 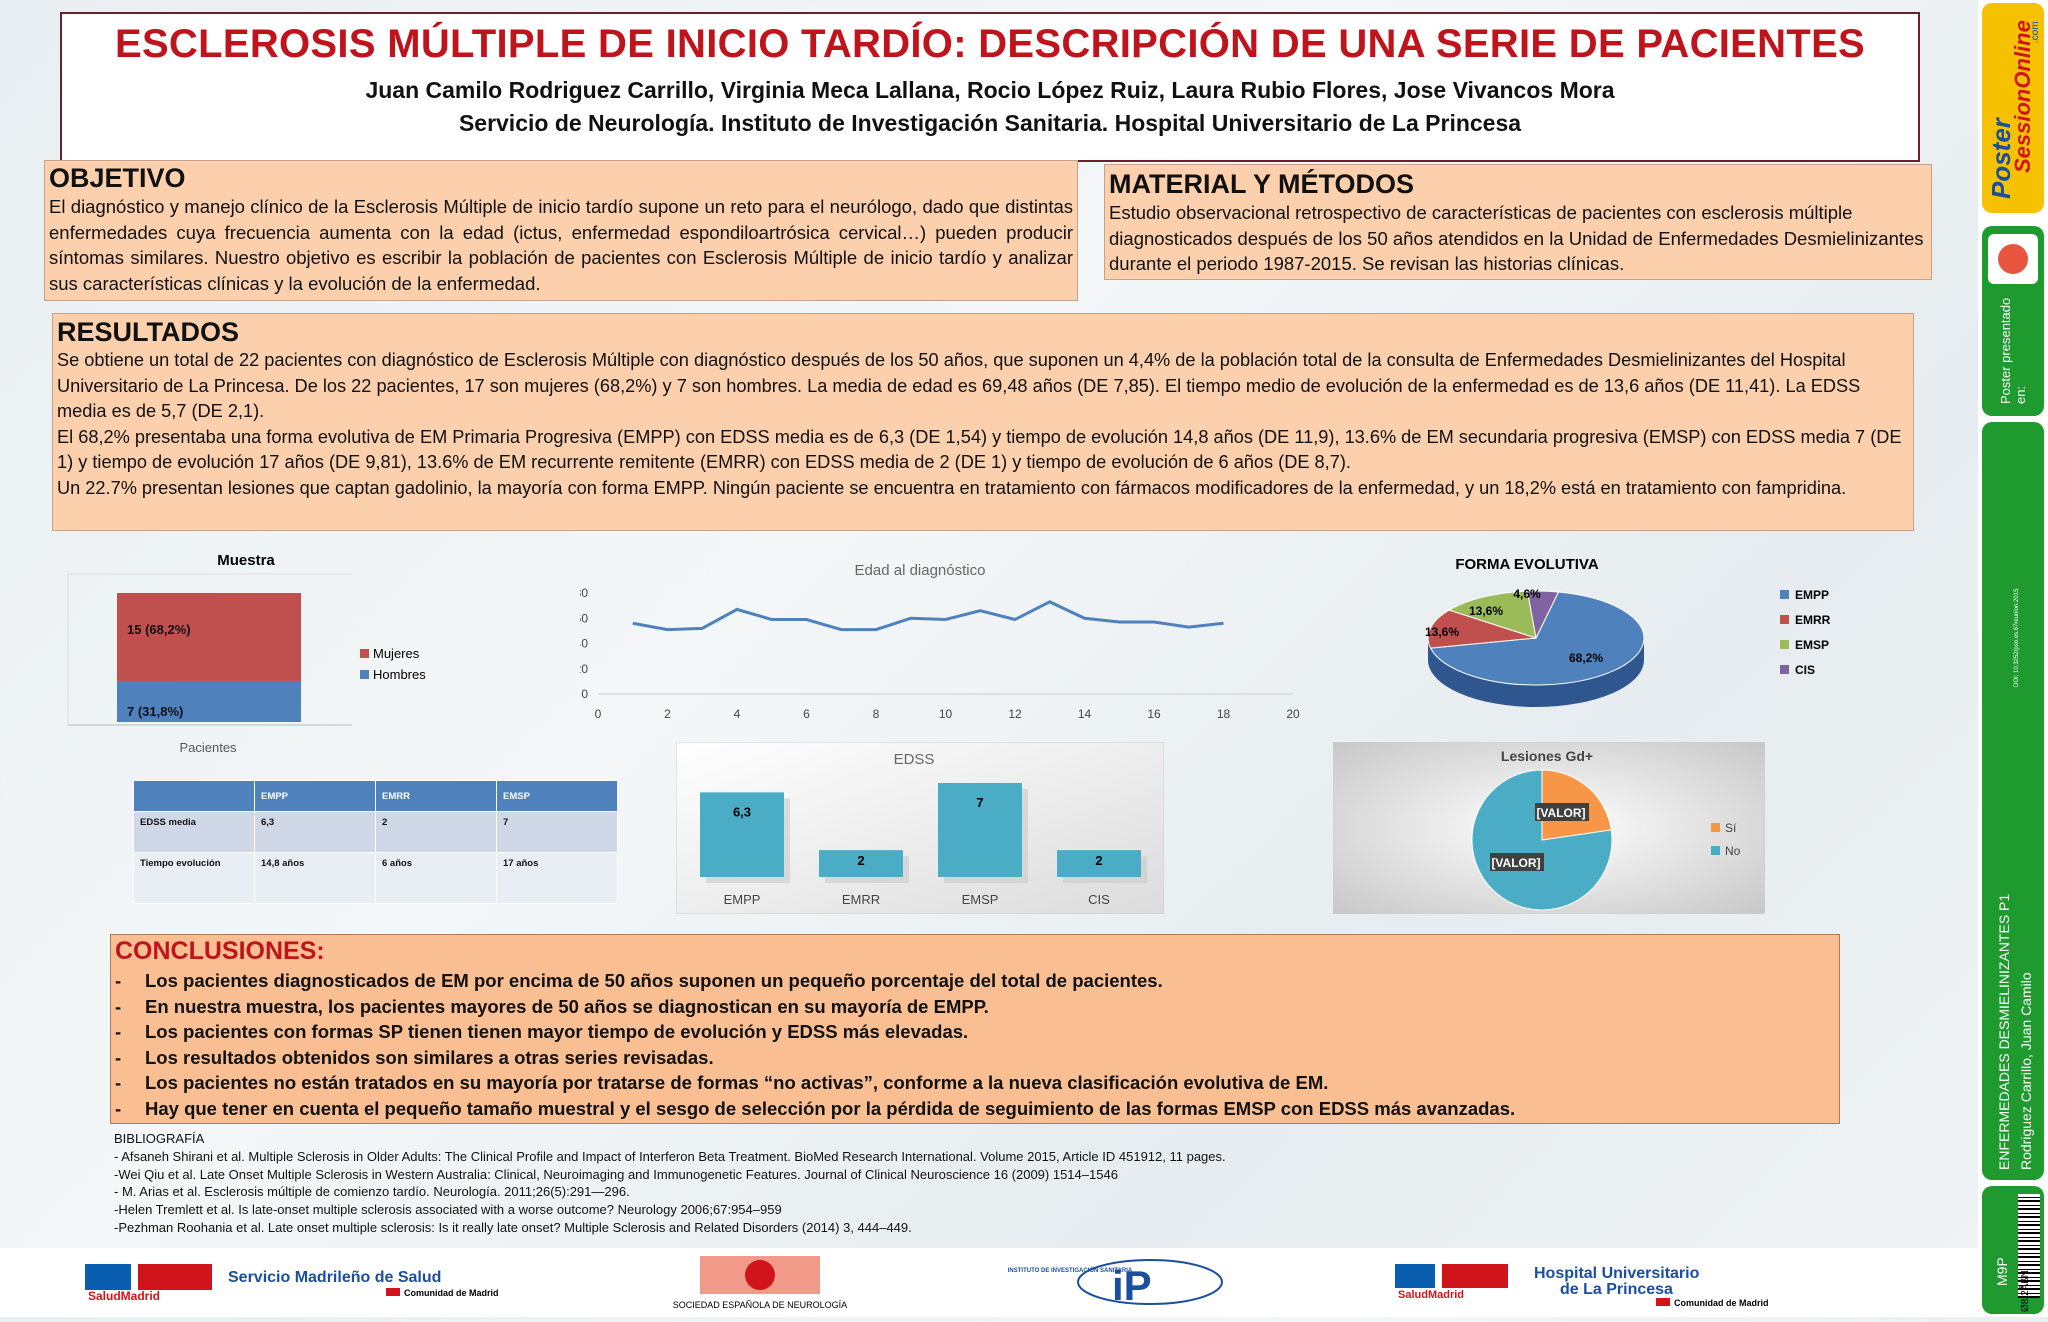 What do you see at coordinates (315, 832) in the screenshot?
I see `table-cell: 6,3` at bounding box center [315, 832].